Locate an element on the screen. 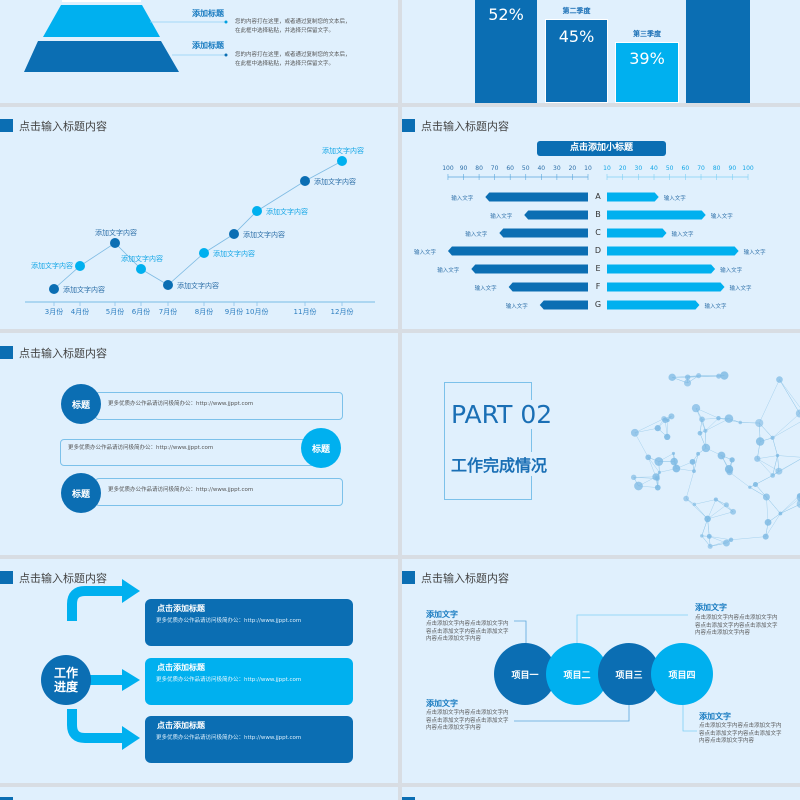  note-heading: 添加文字 is located at coordinates (442, 614).